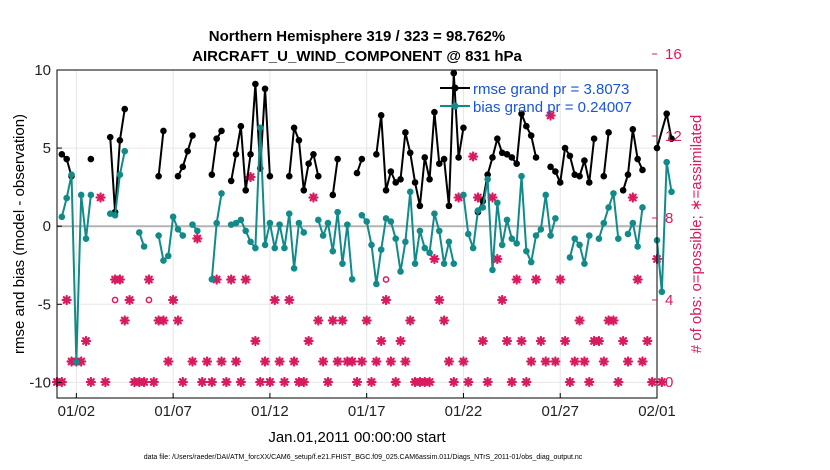  I want to click on rmse-line-segment, so click(606, 154).